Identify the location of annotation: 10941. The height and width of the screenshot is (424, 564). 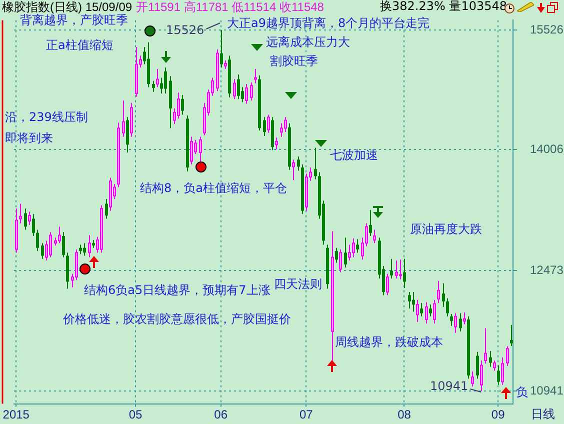
(449, 386).